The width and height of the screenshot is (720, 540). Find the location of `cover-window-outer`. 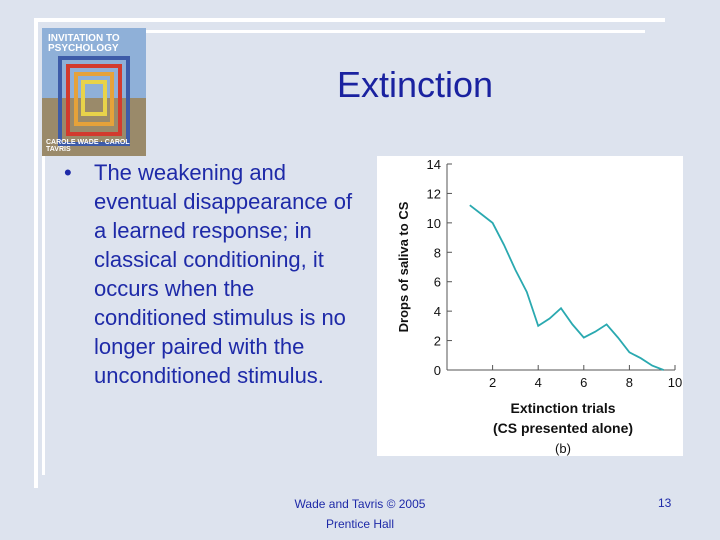

cover-window-outer is located at coordinates (94, 101).